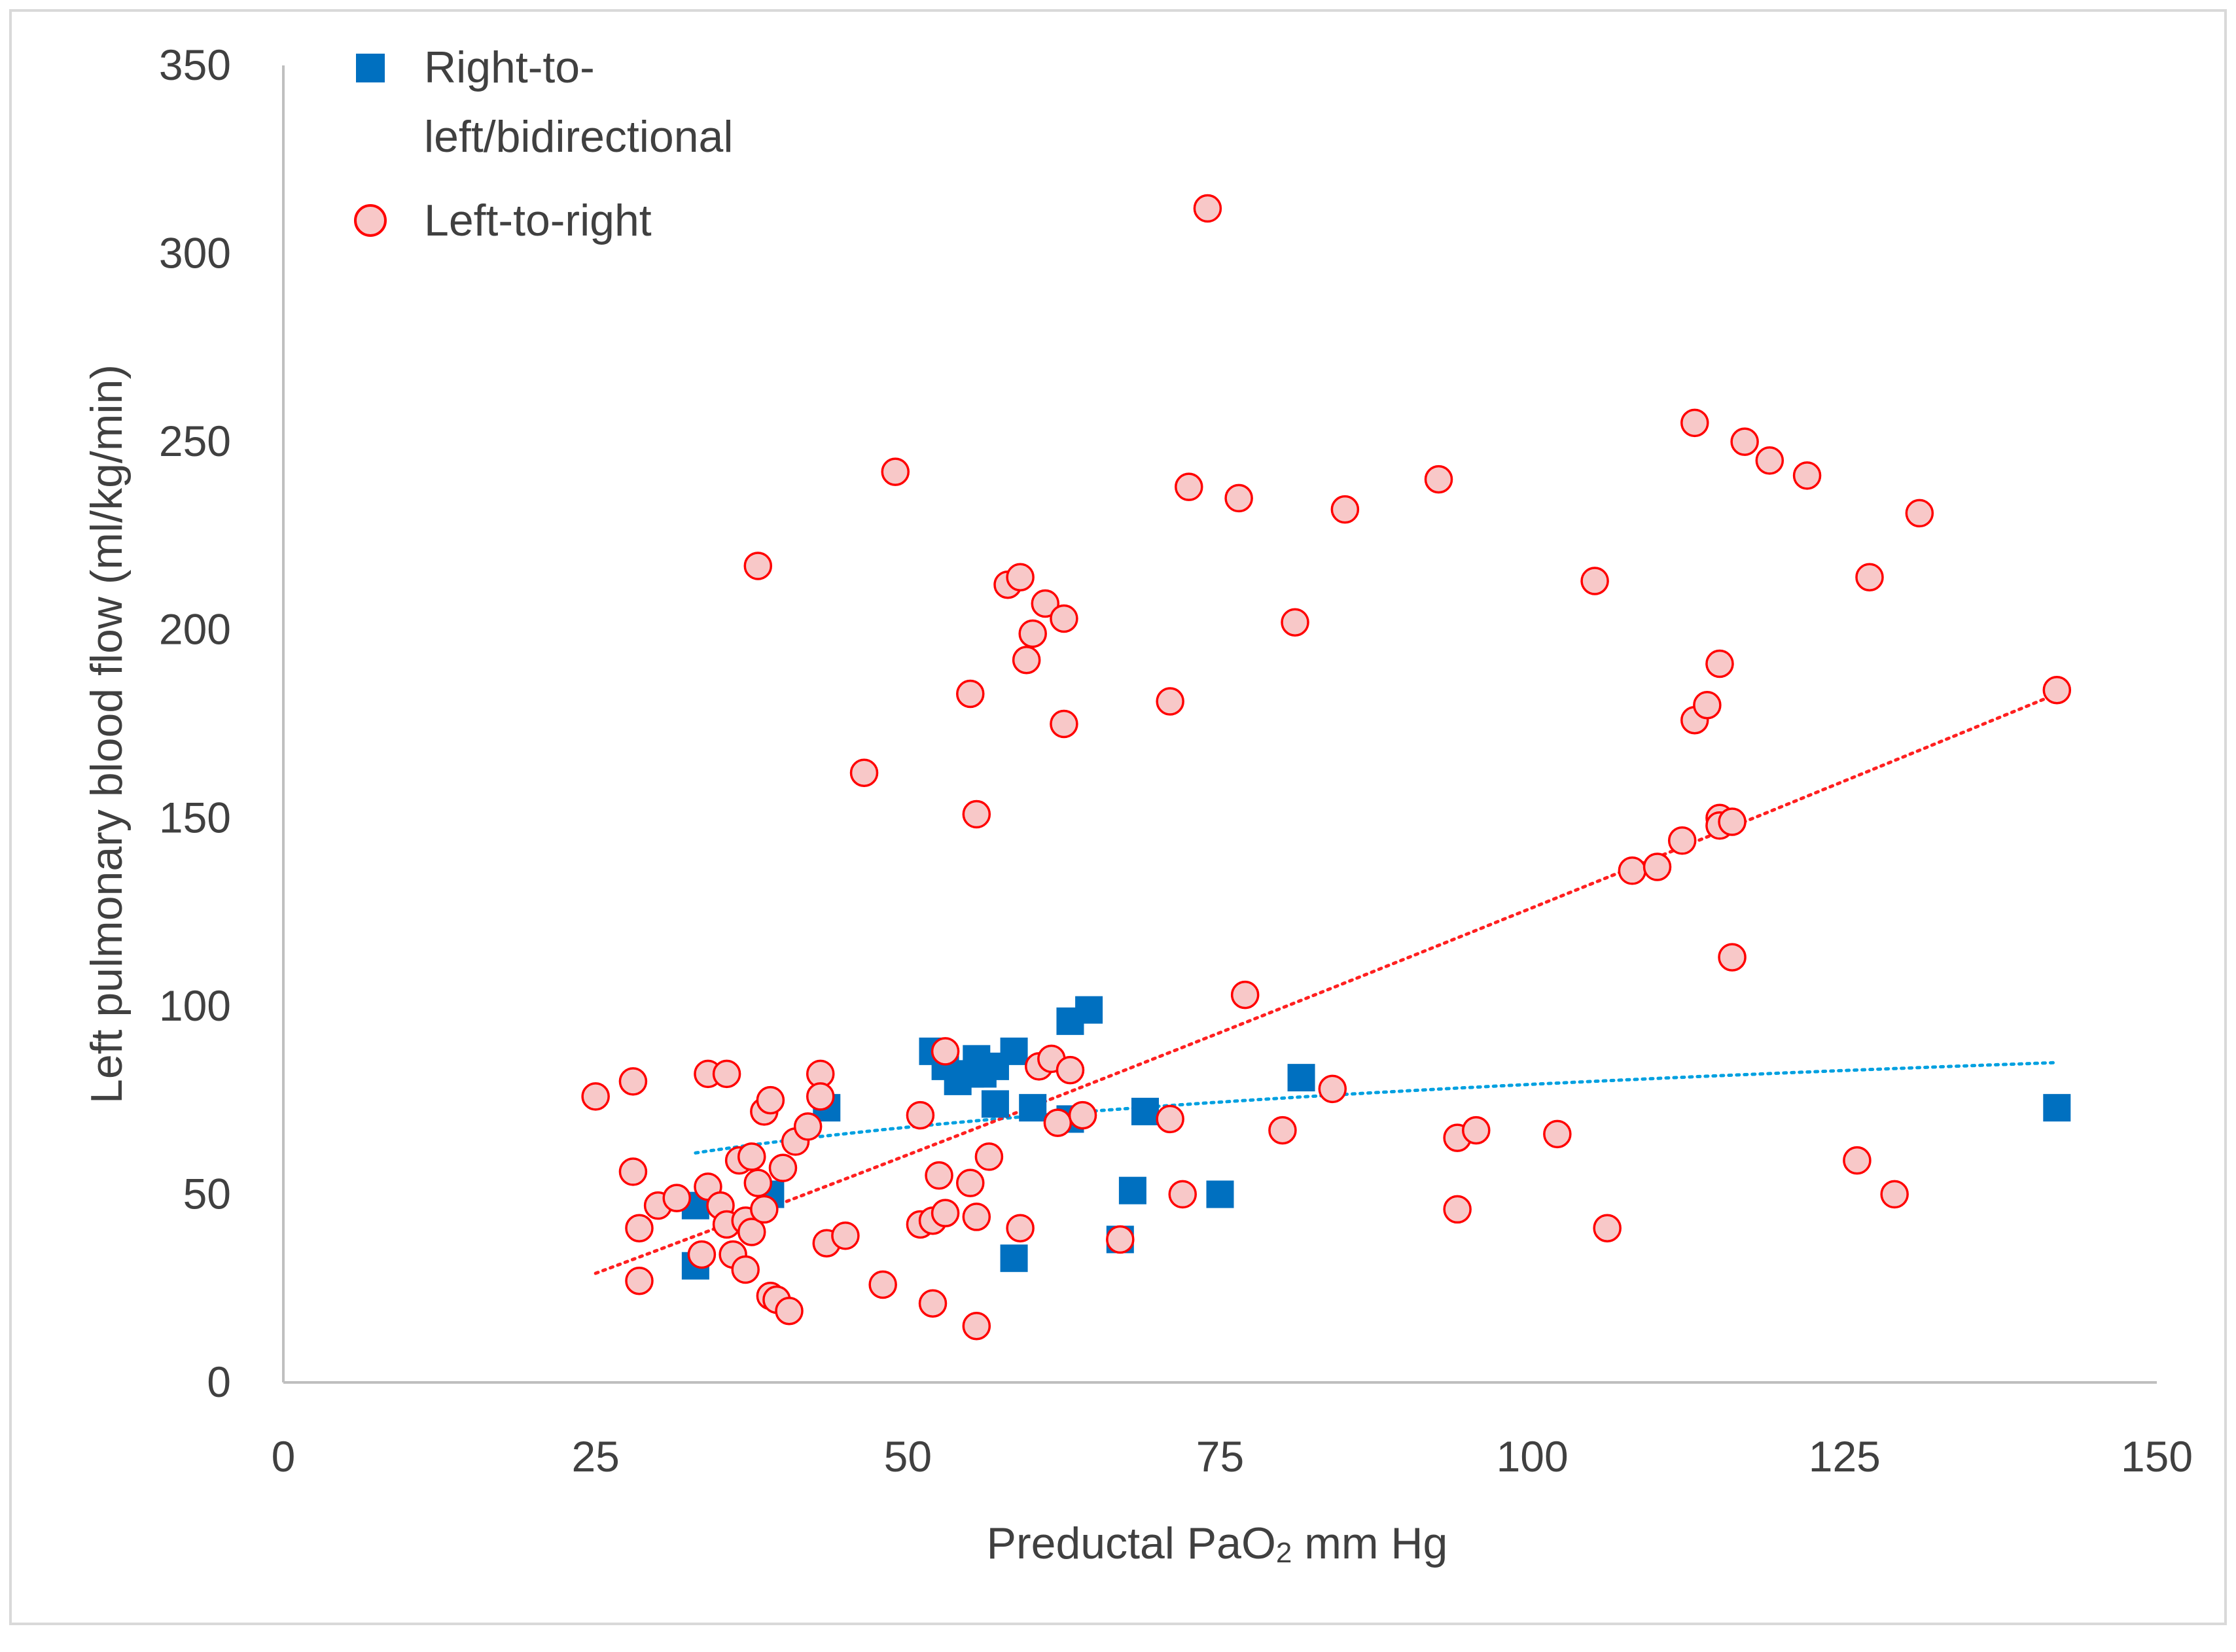 The height and width of the screenshot is (1652, 2236). I want to click on x-tick-label: 25, so click(595, 1456).